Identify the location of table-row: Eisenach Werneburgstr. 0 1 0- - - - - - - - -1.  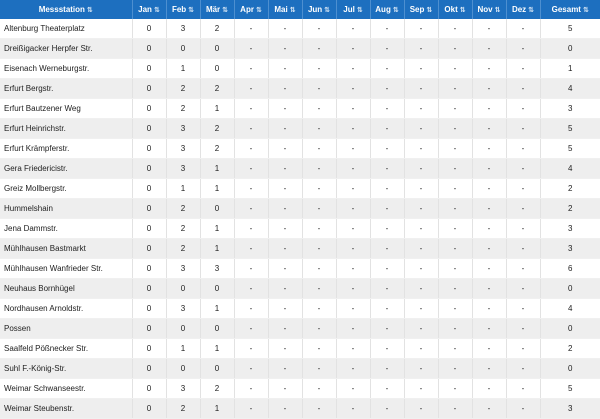
(300, 68).